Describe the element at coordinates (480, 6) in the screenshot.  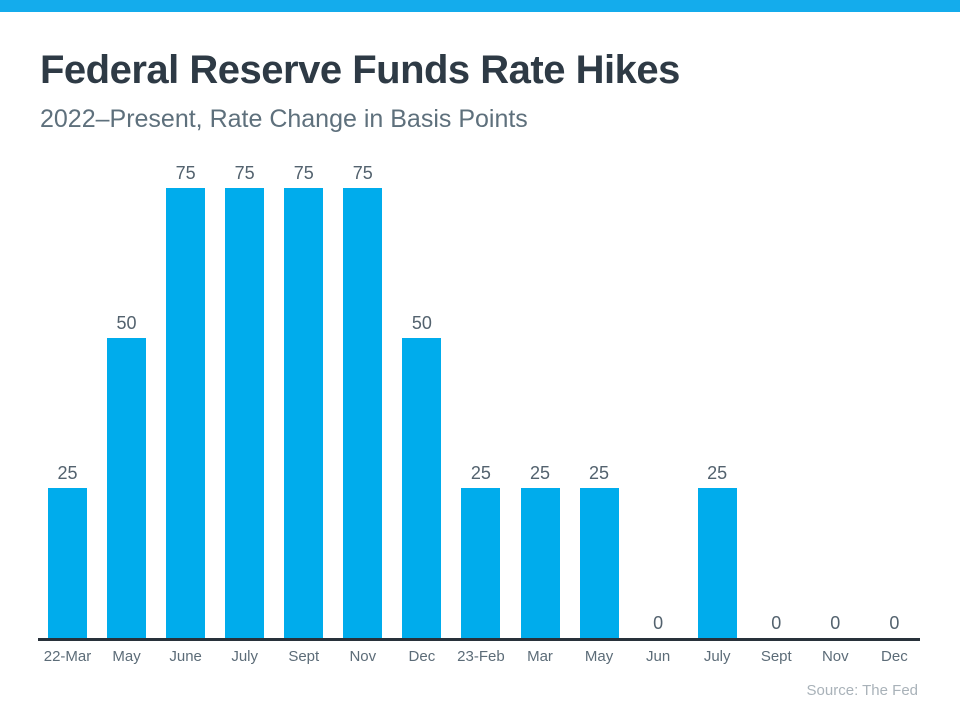
I see `accent-top-strip` at that location.